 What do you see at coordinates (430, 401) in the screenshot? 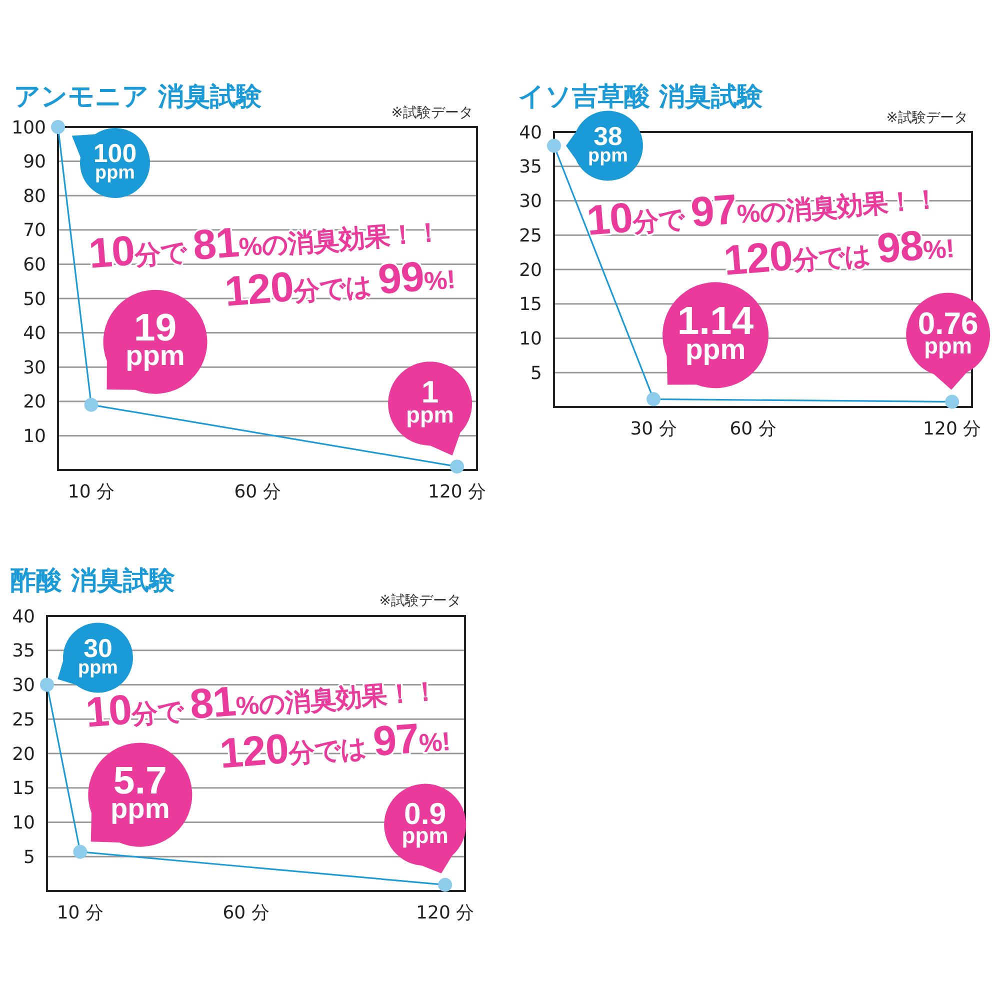
I see `data-label: 1 ppm` at bounding box center [430, 401].